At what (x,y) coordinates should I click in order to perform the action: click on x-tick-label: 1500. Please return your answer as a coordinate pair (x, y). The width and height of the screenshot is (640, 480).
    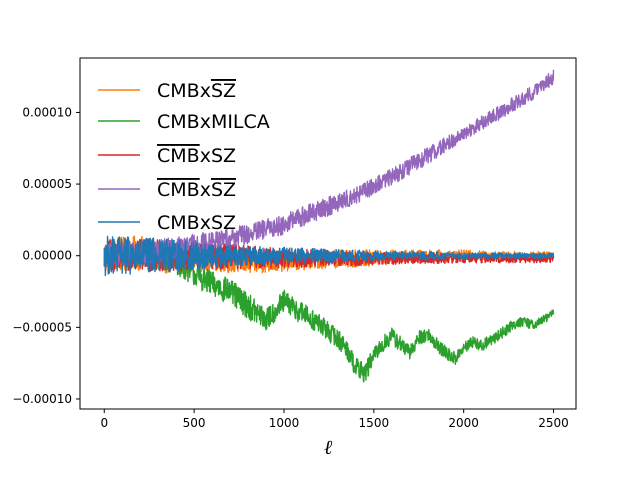
    Looking at the image, I should click on (374, 423).